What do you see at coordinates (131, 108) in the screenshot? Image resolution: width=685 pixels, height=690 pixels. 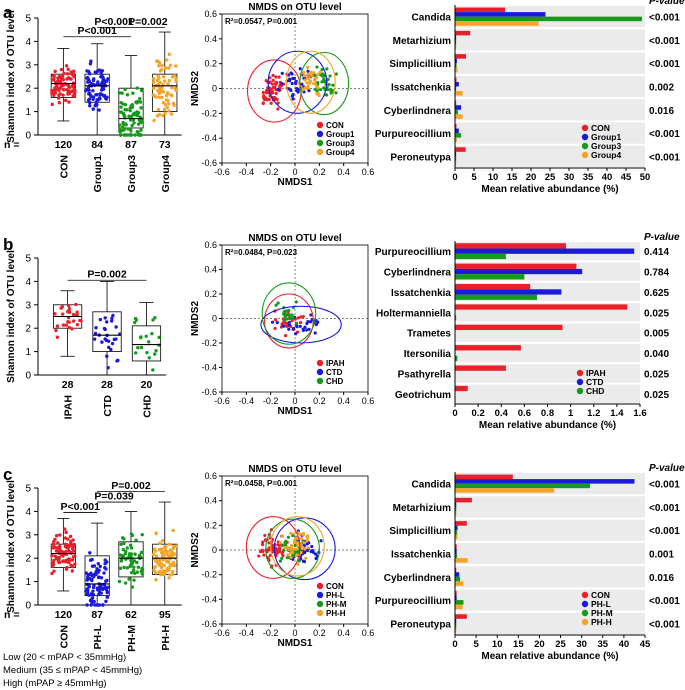 I see `panel-a-boxplot-box` at bounding box center [131, 108].